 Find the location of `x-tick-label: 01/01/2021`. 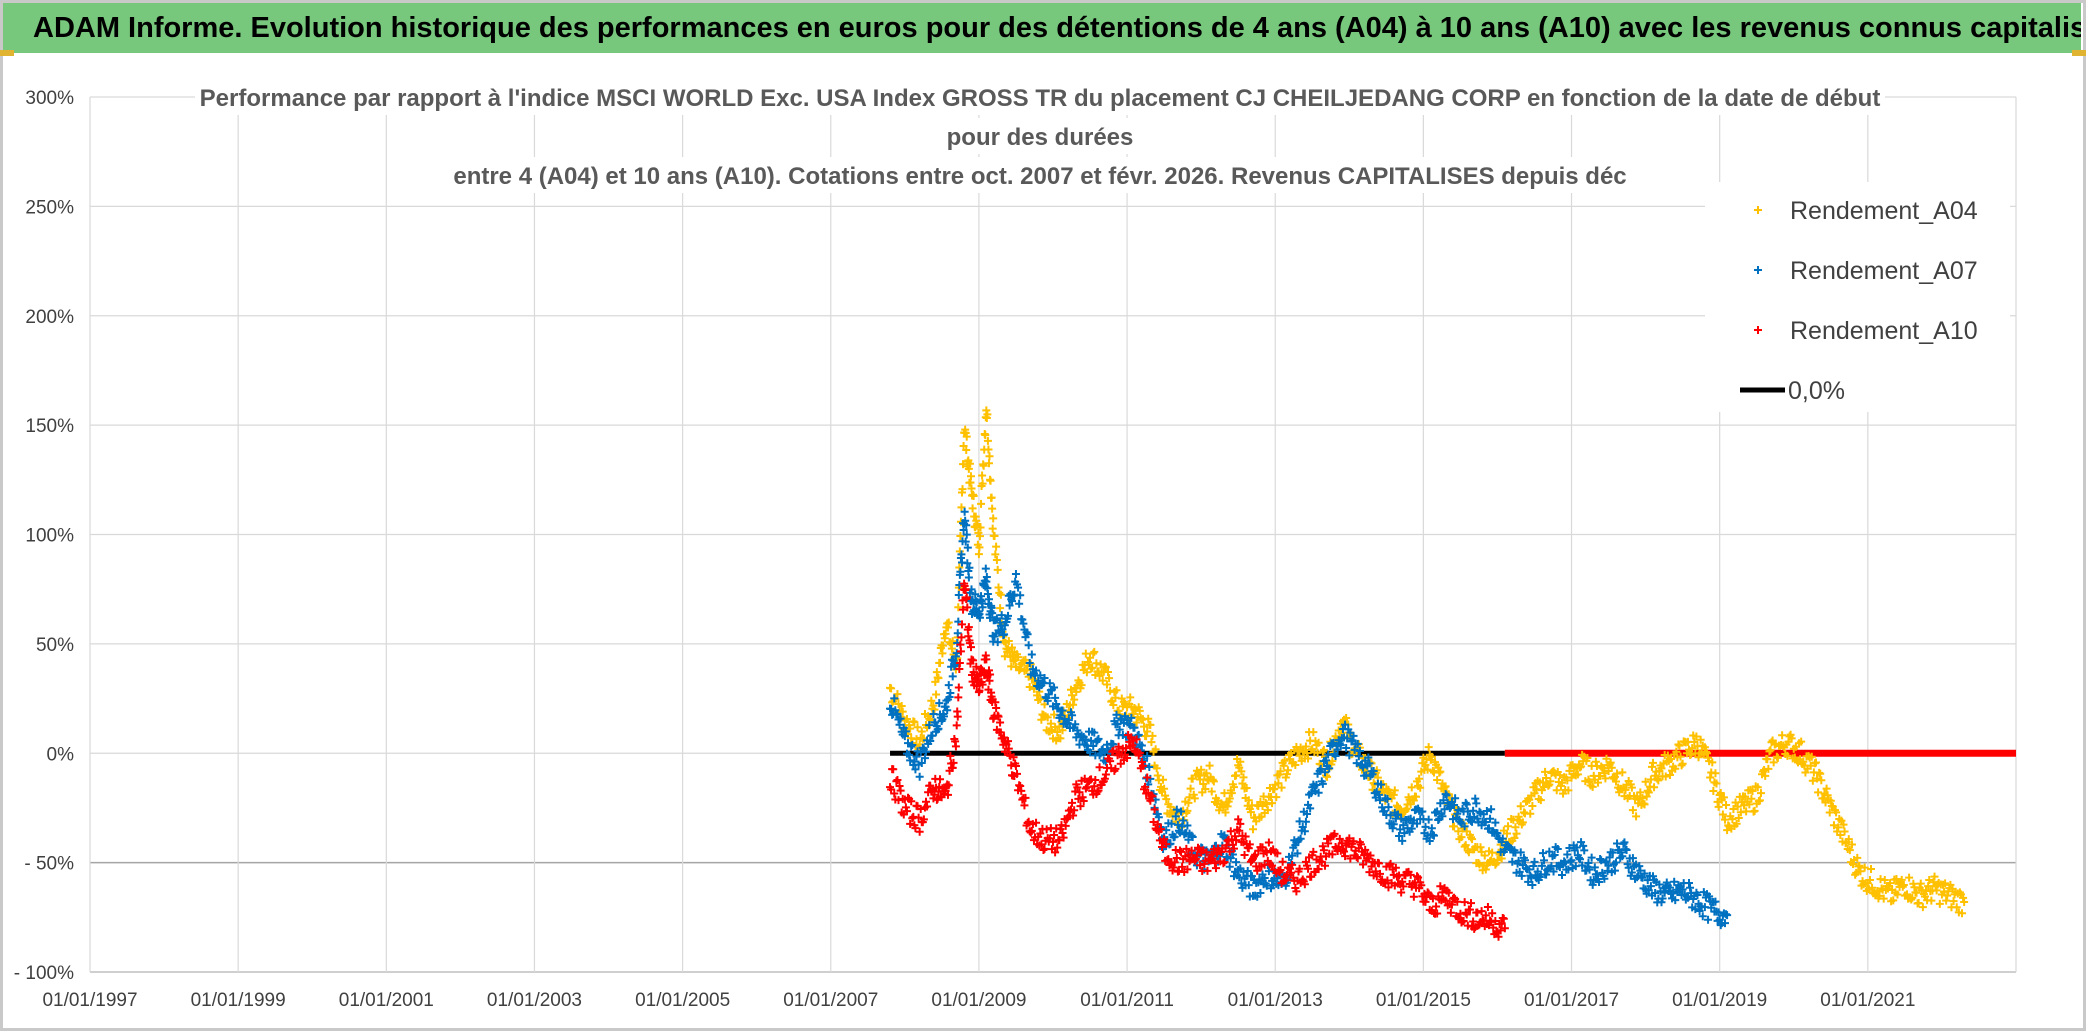

x-tick-label: 01/01/2021 is located at coordinates (1867, 1000).